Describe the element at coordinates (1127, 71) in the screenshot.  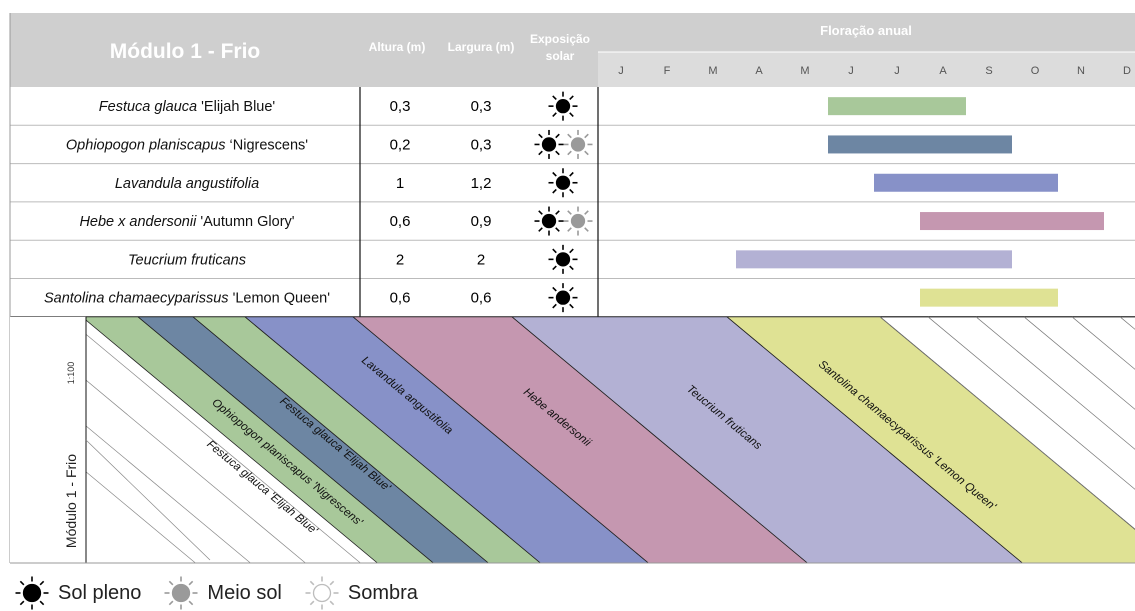
I see `month-label: D` at that location.